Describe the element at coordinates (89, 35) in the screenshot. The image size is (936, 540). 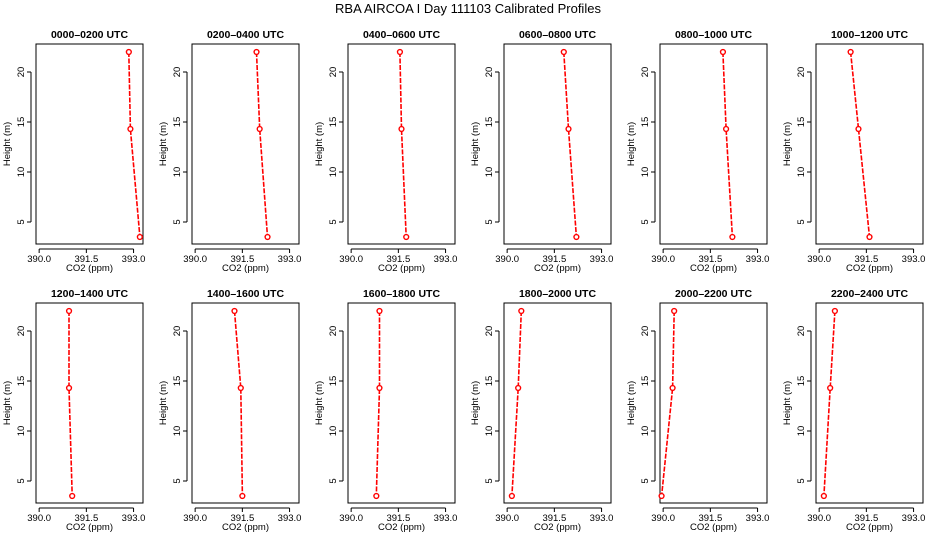
I see `panel-title: 0000–0200 UTC` at that location.